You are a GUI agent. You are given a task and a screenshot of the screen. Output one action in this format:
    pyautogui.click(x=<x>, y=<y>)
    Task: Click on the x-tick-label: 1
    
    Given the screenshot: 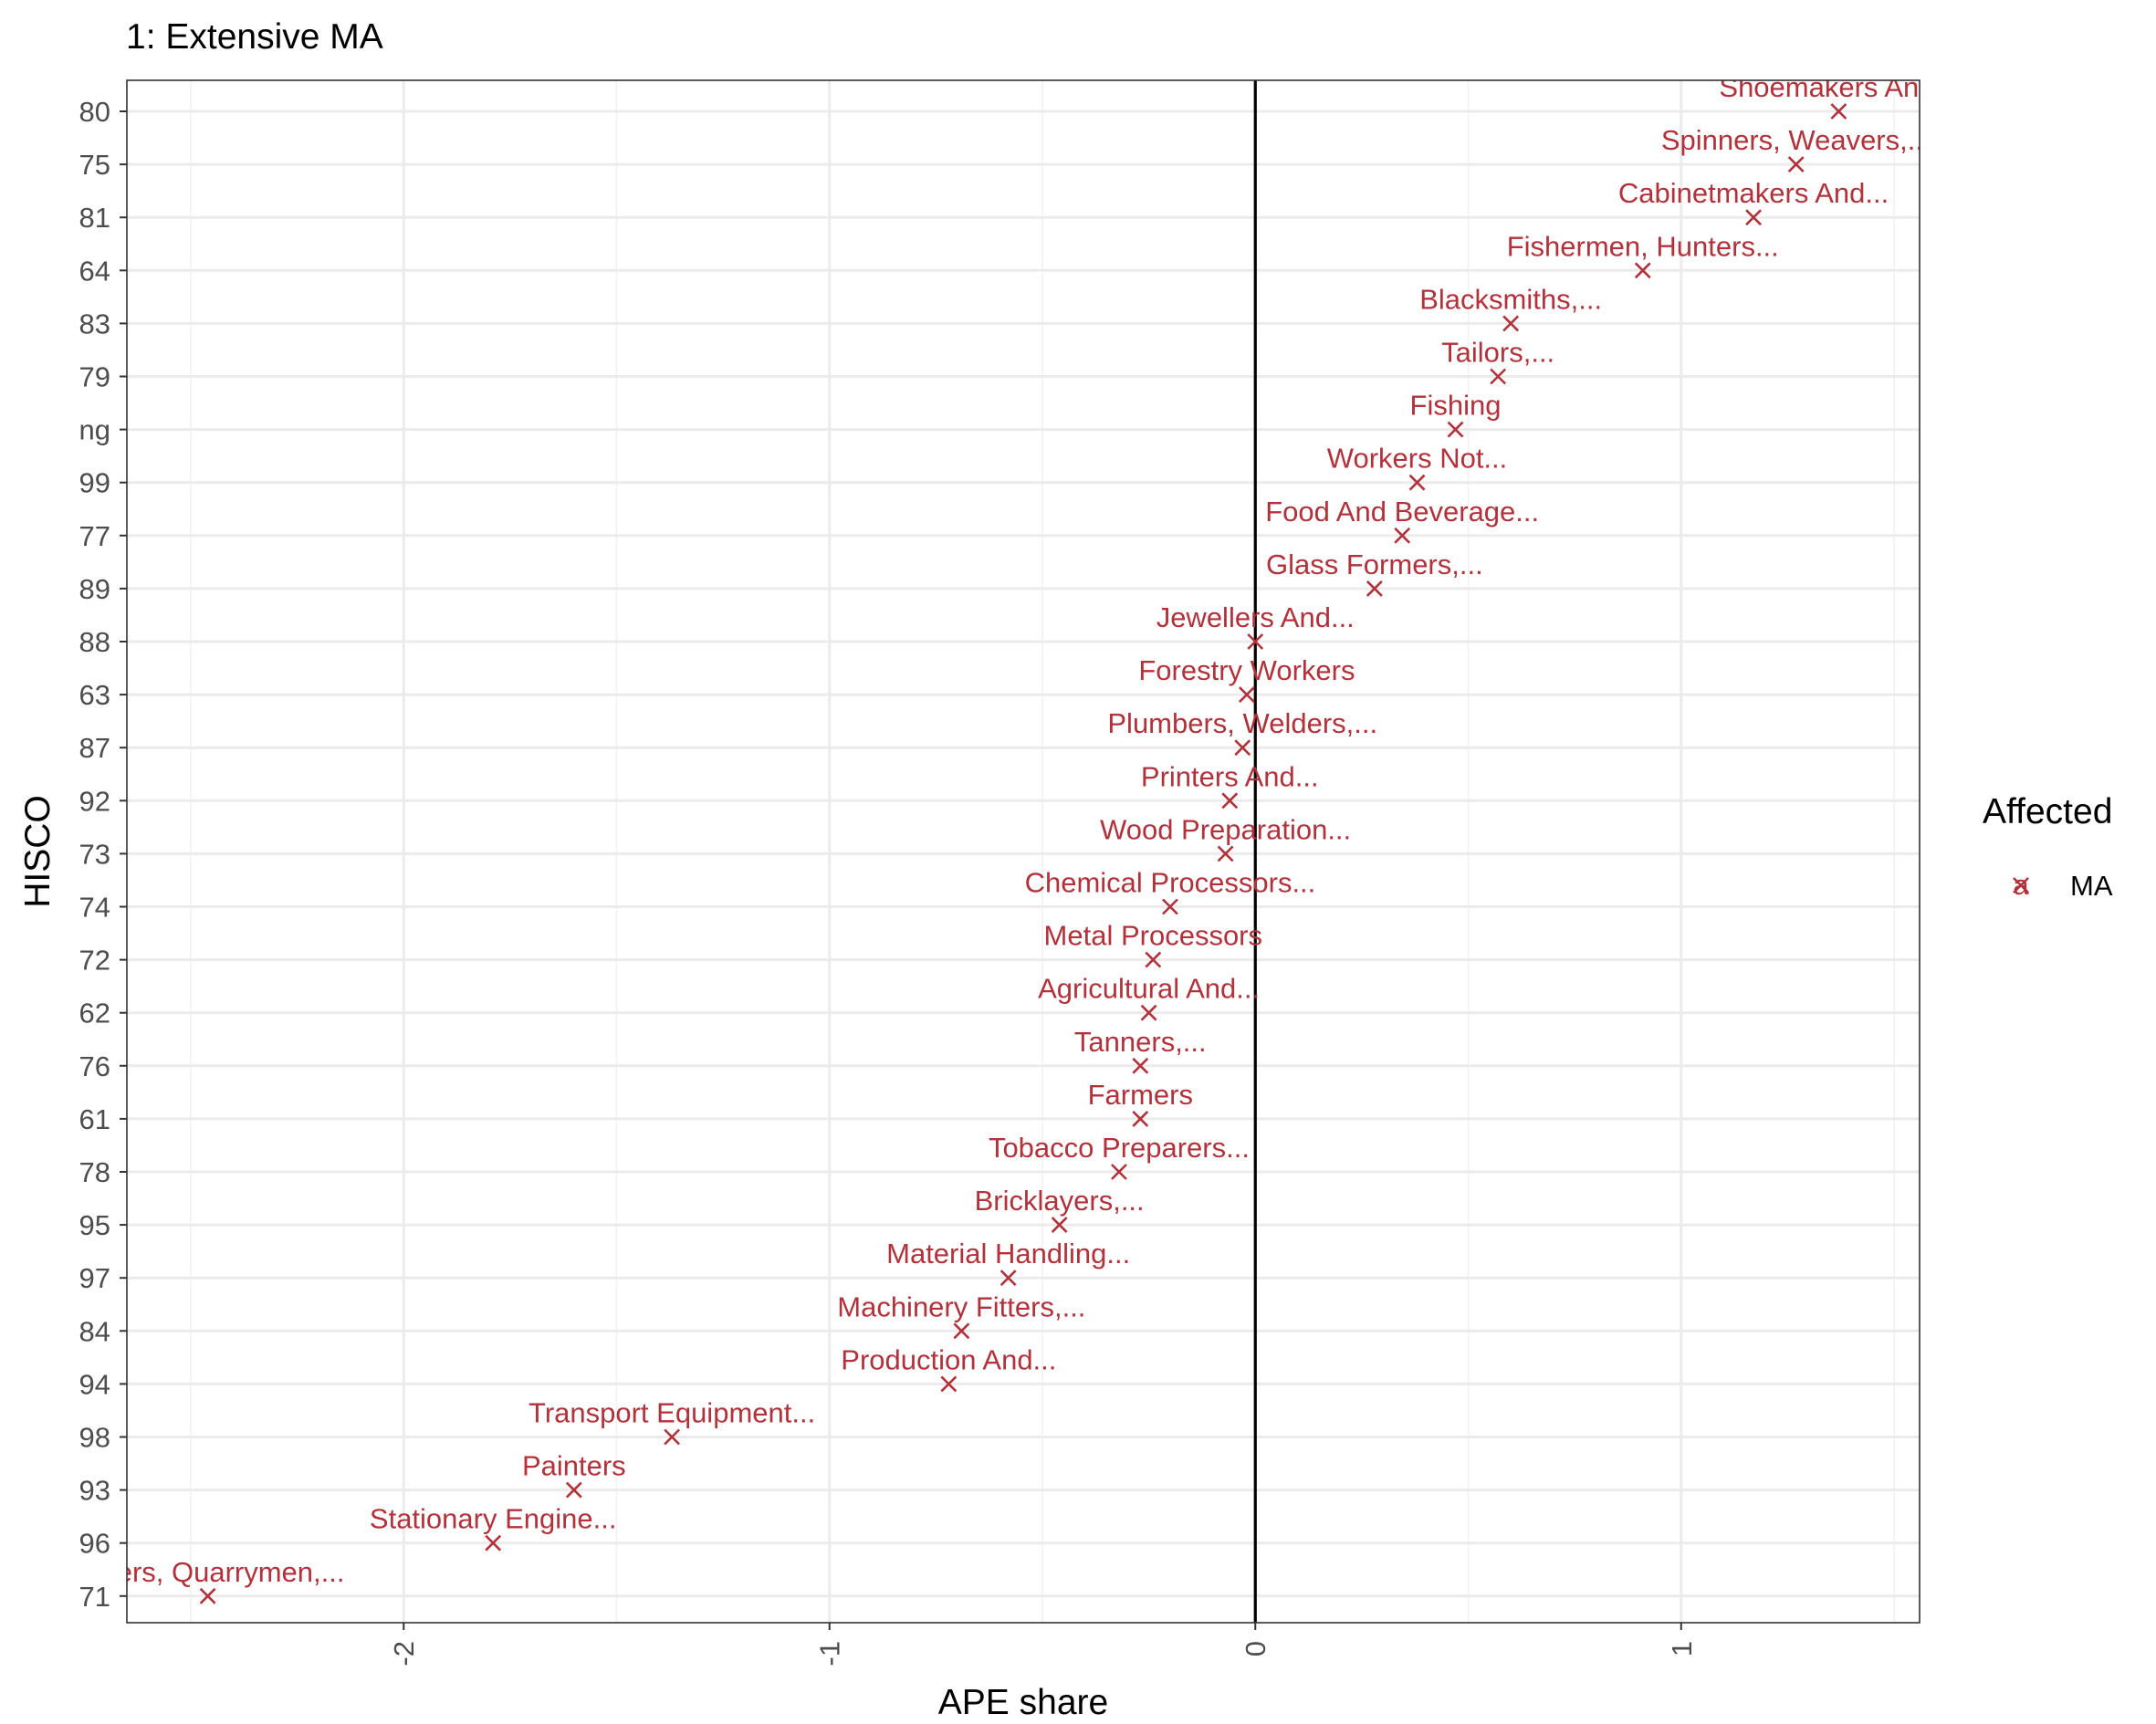 What is the action you would take?
    pyautogui.click(x=1682, y=1648)
    